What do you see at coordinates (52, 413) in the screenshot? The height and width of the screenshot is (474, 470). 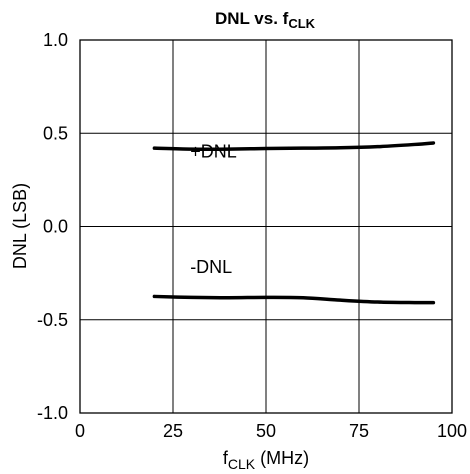 I see `y-tick-label: -1.0` at bounding box center [52, 413].